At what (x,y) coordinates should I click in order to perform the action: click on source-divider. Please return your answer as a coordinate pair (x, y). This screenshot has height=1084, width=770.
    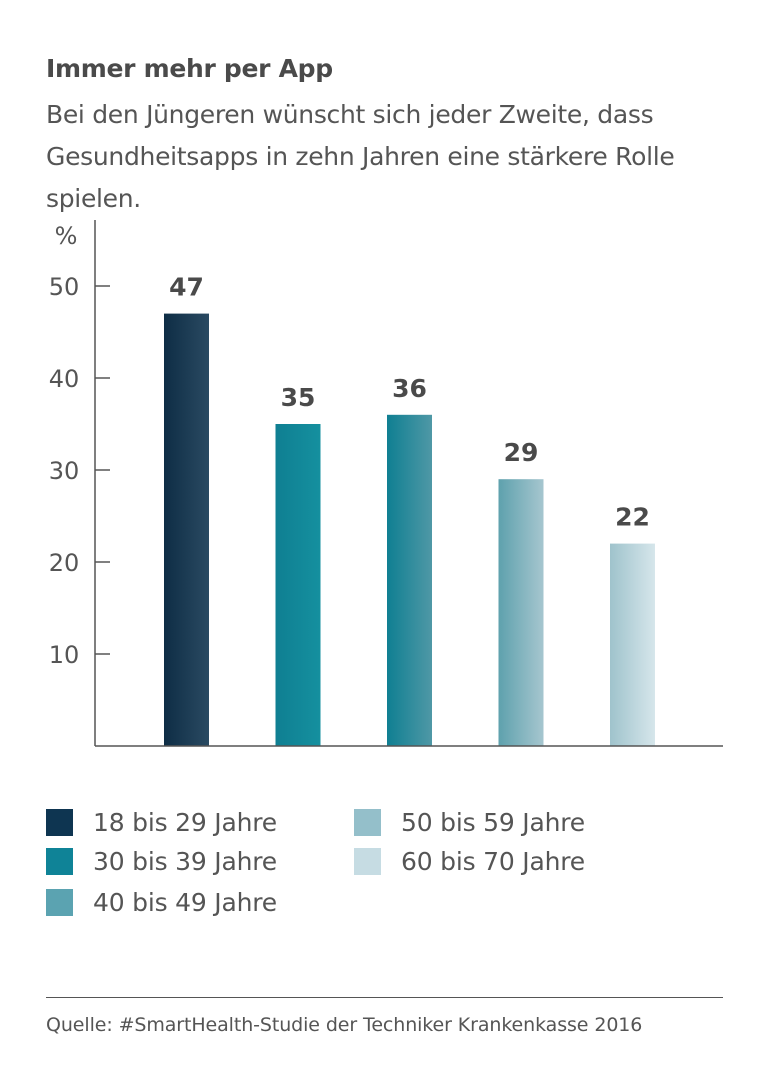
    Looking at the image, I should click on (384, 997).